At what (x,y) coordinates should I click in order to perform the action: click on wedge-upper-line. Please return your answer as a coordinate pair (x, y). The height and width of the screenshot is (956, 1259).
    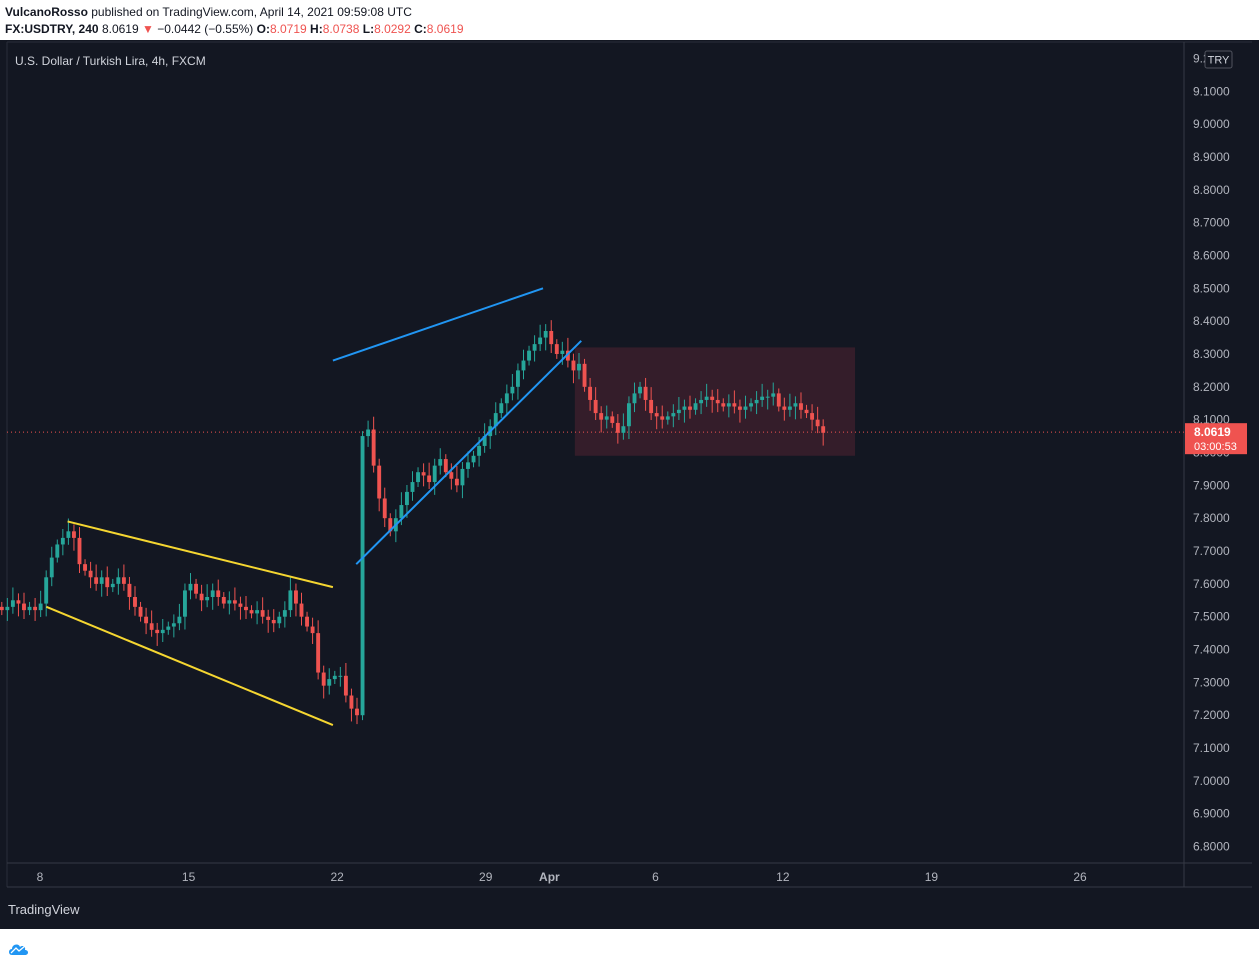
    Looking at the image, I should click on (200, 554).